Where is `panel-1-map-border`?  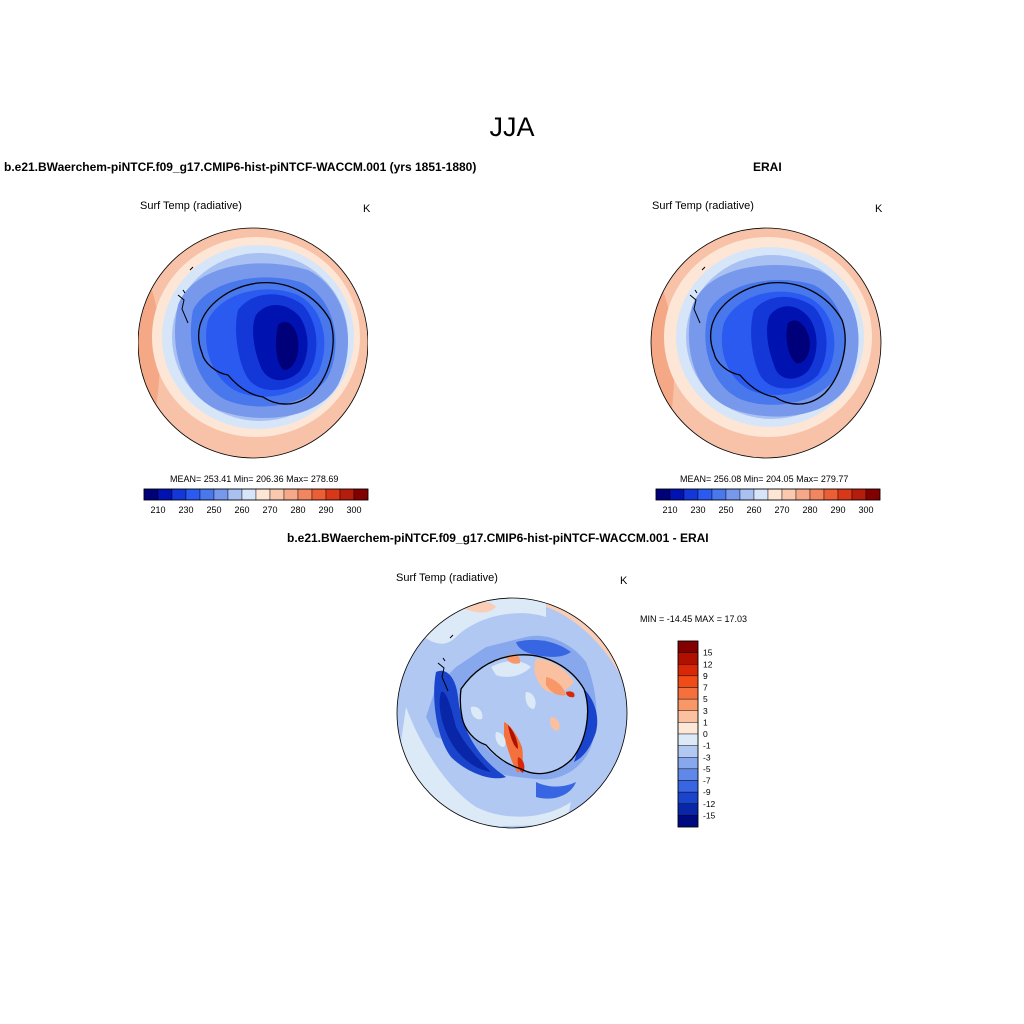 panel-1-map-border is located at coordinates (253, 343).